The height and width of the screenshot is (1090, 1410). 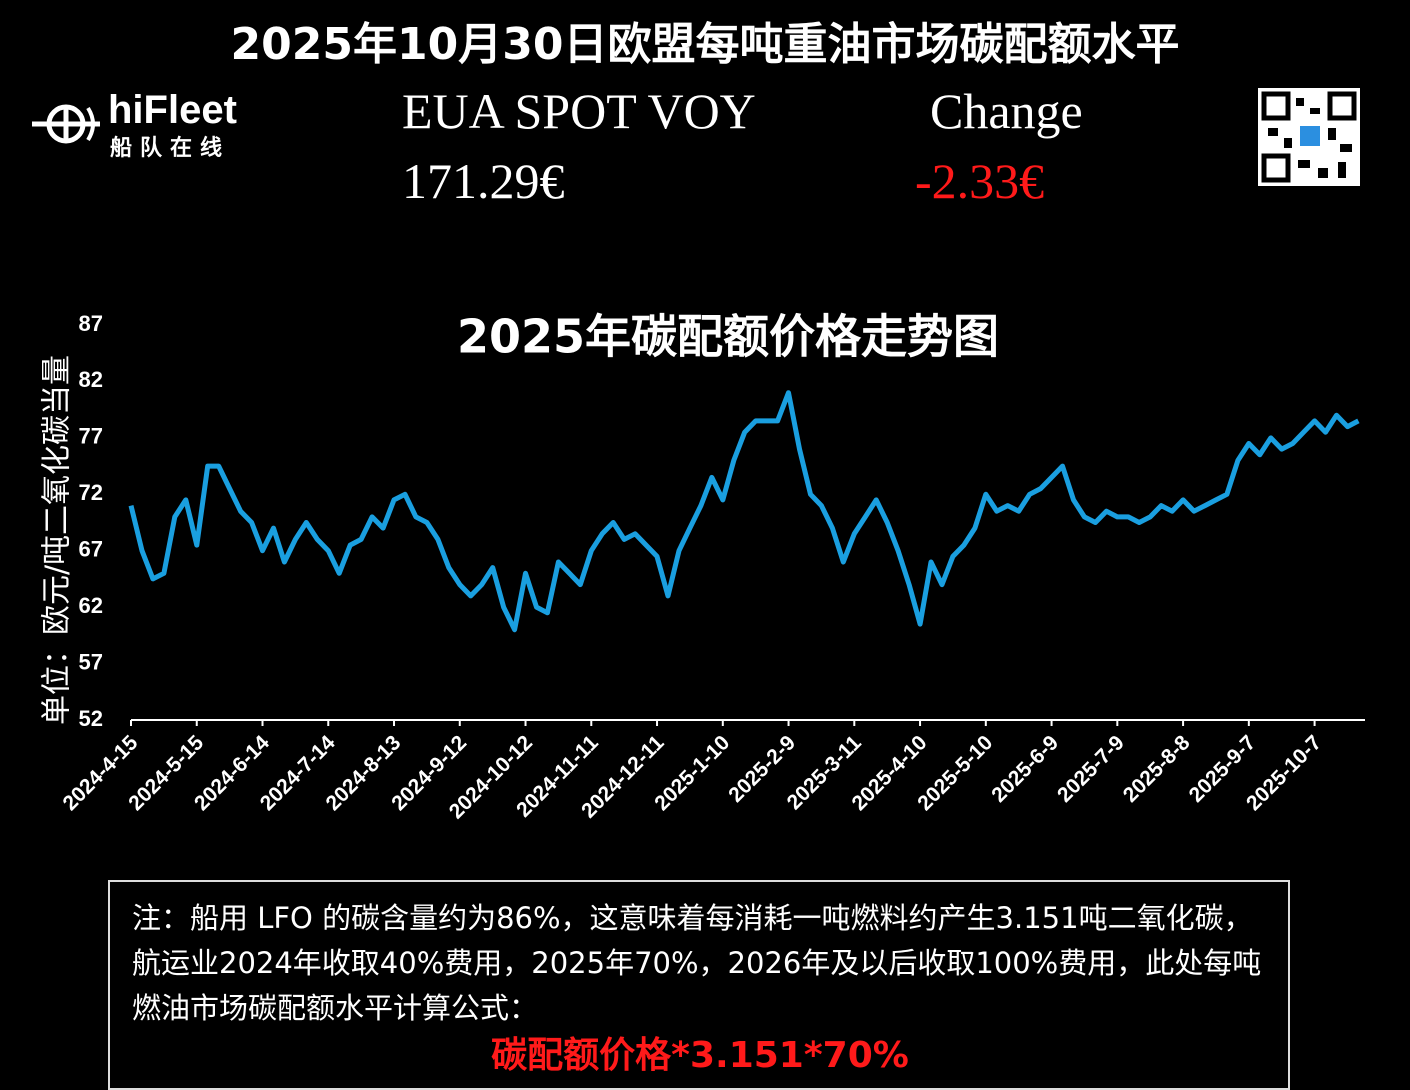 I want to click on x-tick-label: 2025-6-9, so click(x=1025, y=769).